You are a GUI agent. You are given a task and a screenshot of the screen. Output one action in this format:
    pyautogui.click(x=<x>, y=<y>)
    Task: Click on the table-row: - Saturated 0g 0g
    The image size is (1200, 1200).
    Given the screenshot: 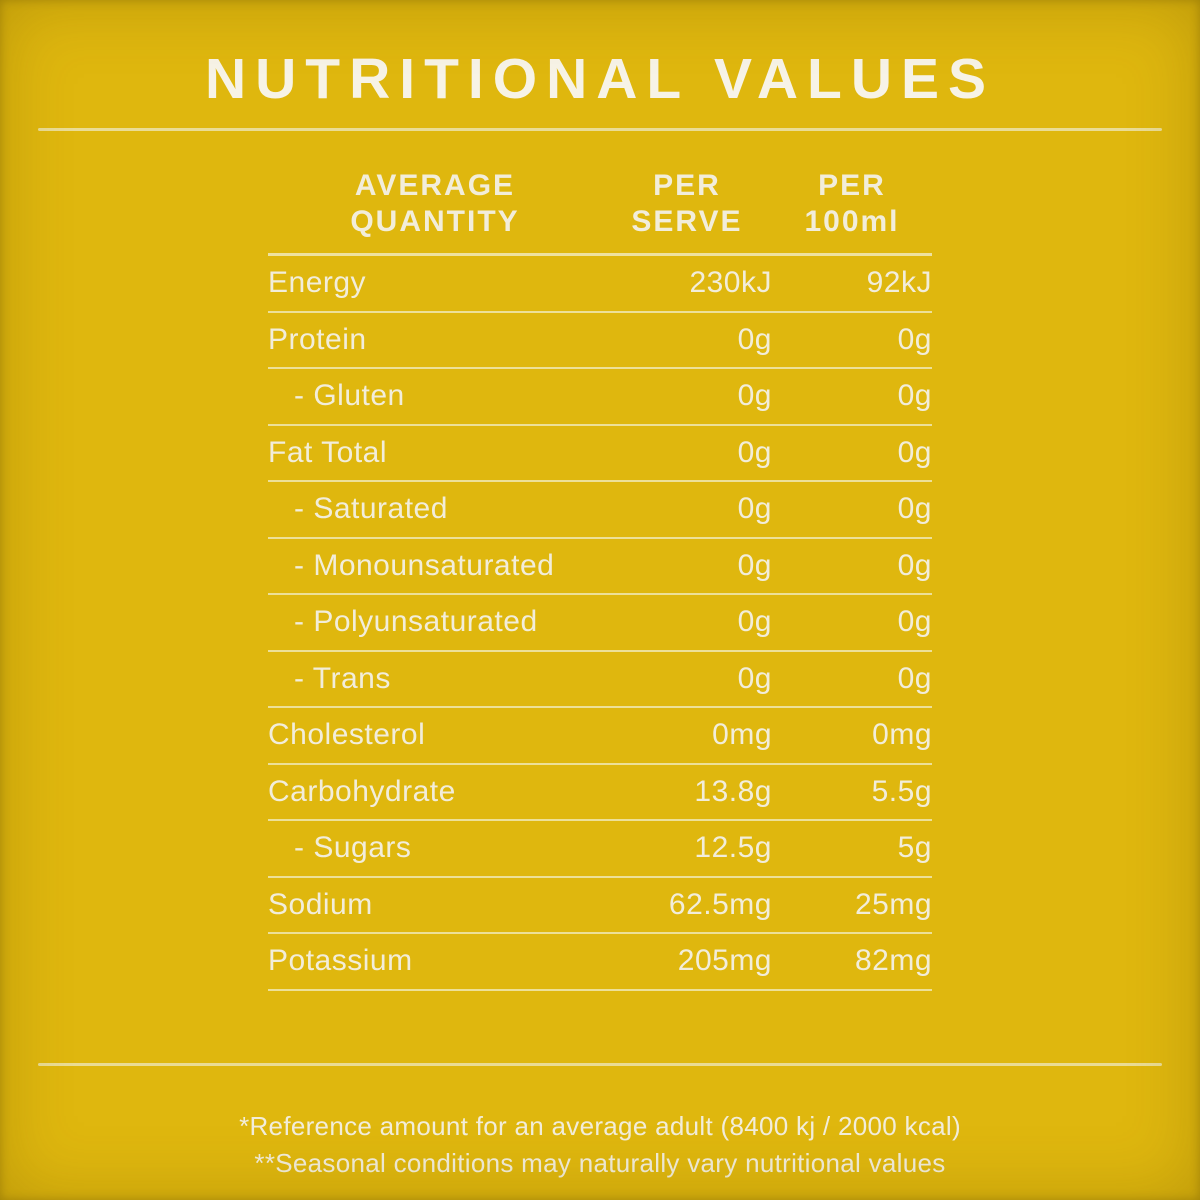 What is the action you would take?
    pyautogui.click(x=600, y=510)
    